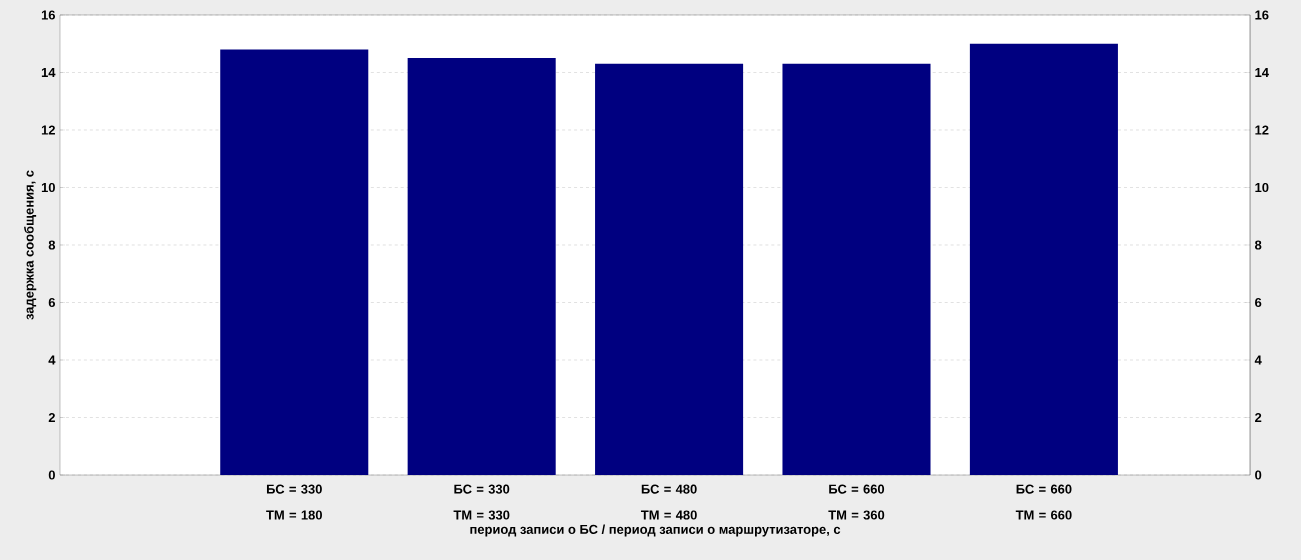  What do you see at coordinates (48, 130) in the screenshot?
I see `y-tick-label: 12` at bounding box center [48, 130].